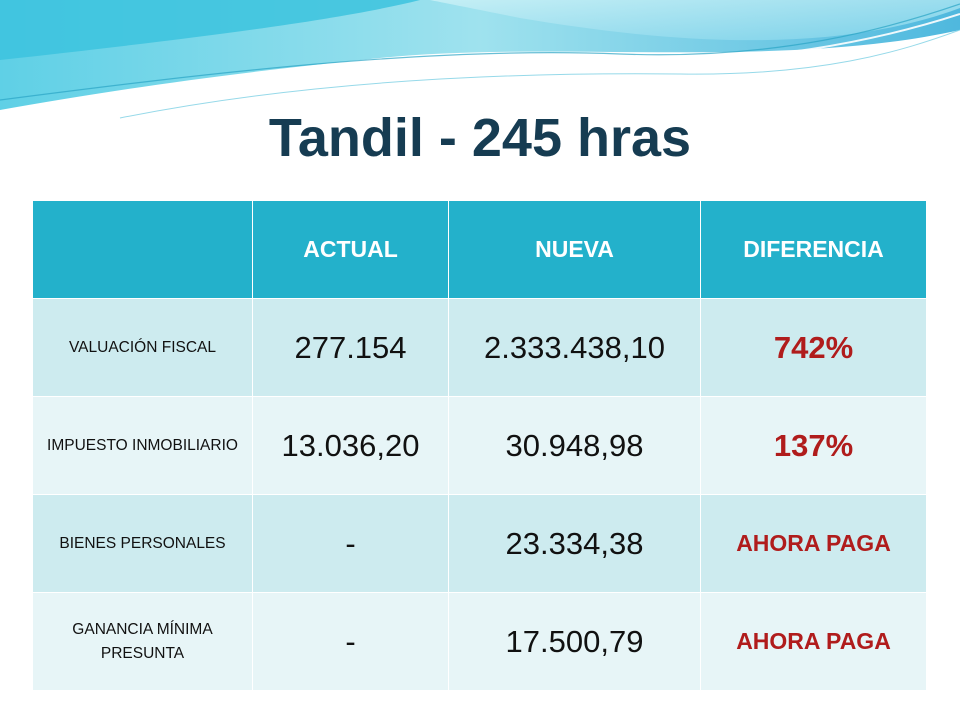  Describe the element at coordinates (480, 138) in the screenshot. I see `page-title: Tandil - 245 hras` at that location.